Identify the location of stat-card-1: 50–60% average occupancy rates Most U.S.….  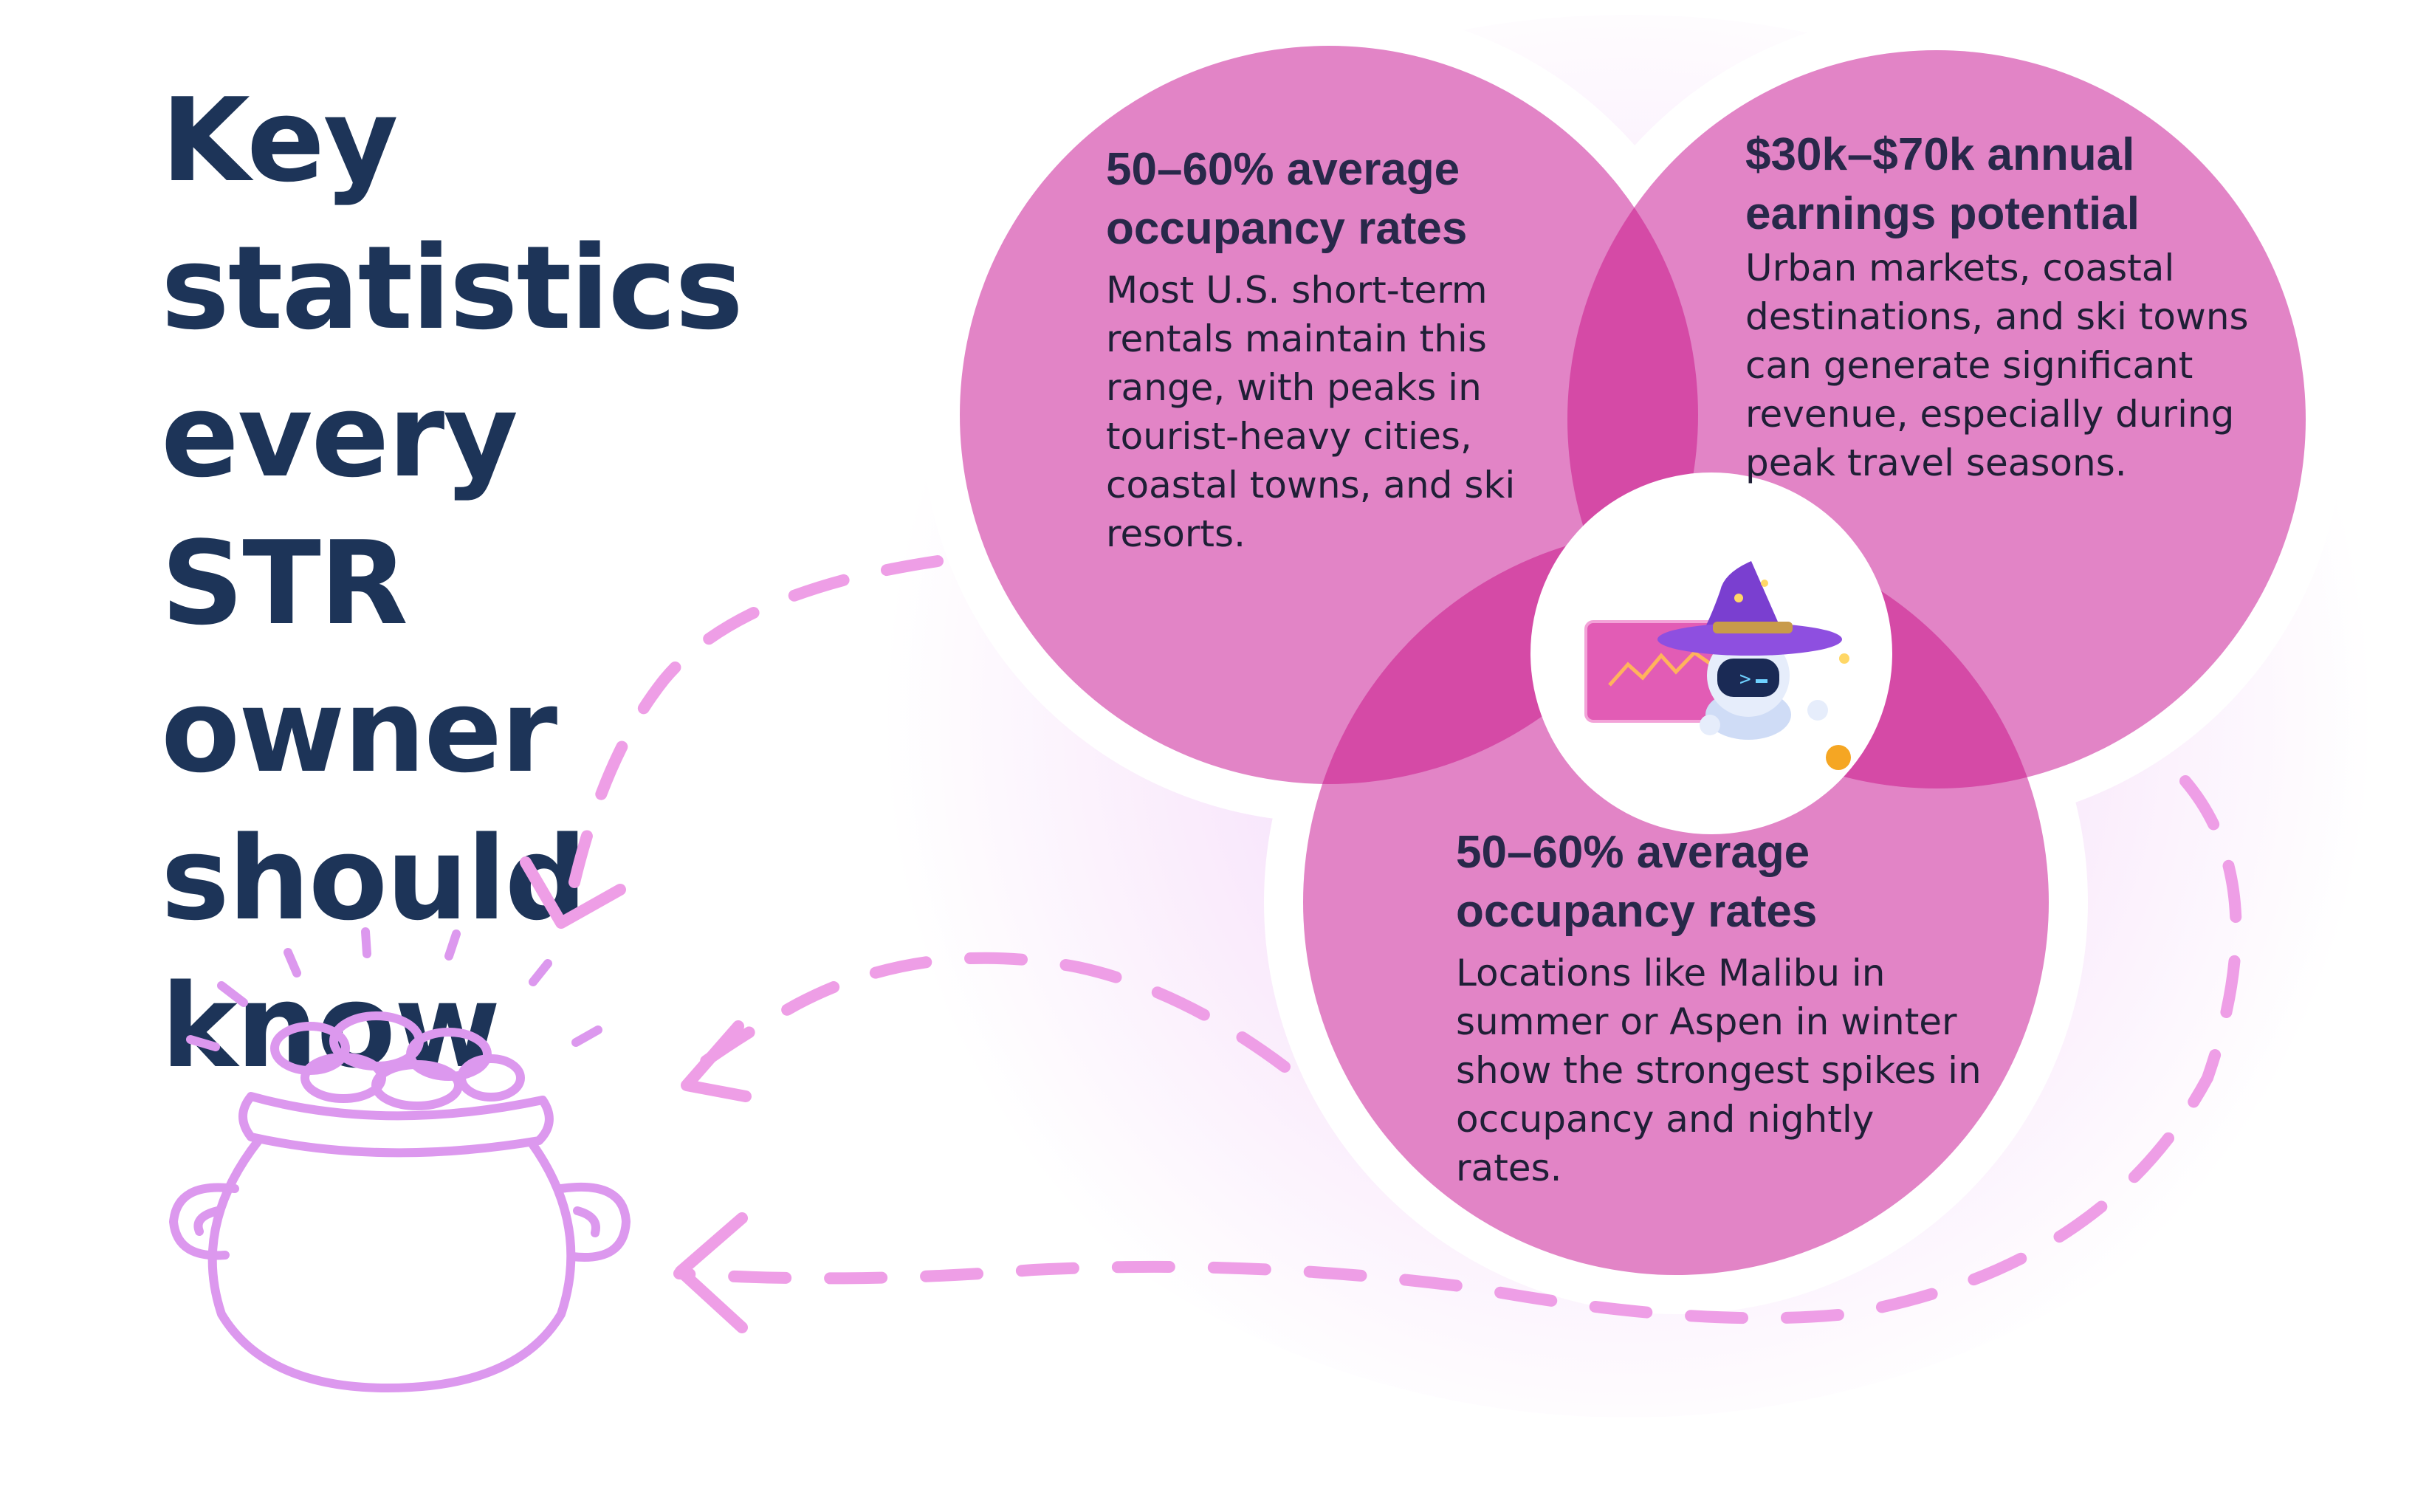
(1342, 349).